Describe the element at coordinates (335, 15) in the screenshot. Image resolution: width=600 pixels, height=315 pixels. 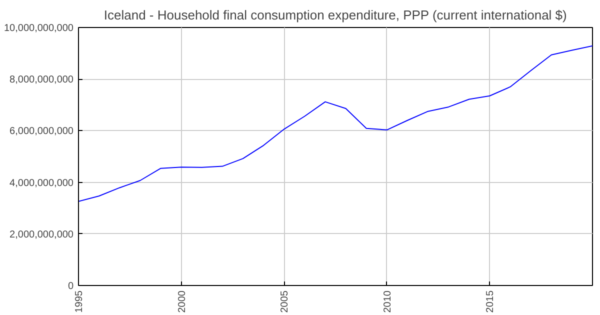
I see `chart-title: Iceland - Household final consumption expenditure, PPP (current international $)` at that location.